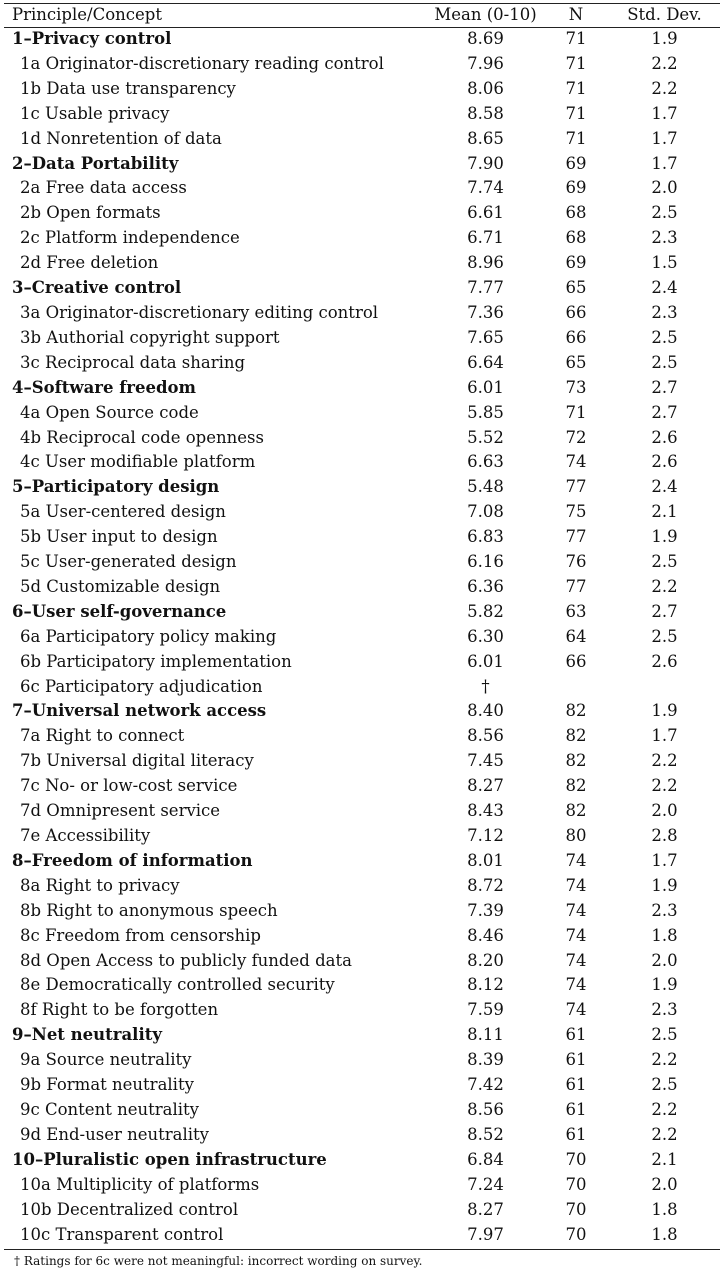 This screenshot has height=1275, width=724. Describe the element at coordinates (576, 636) in the screenshot. I see `n-cell: 64` at that location.